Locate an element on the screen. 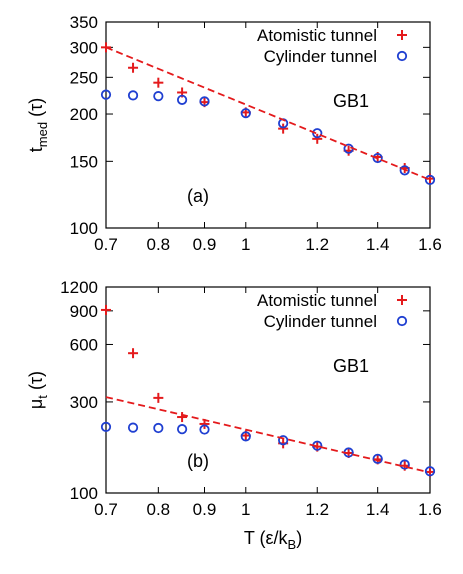 The width and height of the screenshot is (463, 574). panel-label: (a) is located at coordinates (198, 196).